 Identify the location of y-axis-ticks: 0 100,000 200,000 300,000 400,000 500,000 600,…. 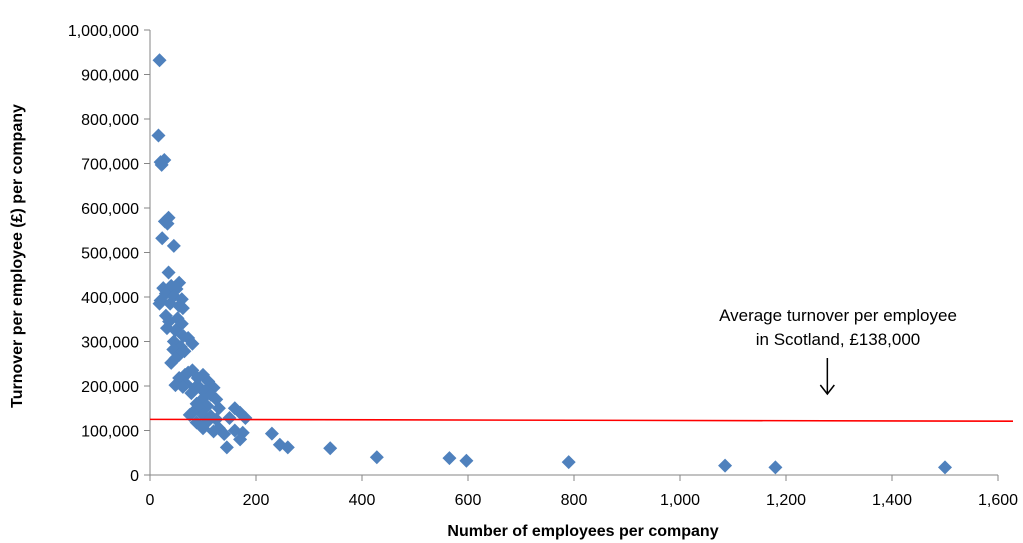
(109, 254).